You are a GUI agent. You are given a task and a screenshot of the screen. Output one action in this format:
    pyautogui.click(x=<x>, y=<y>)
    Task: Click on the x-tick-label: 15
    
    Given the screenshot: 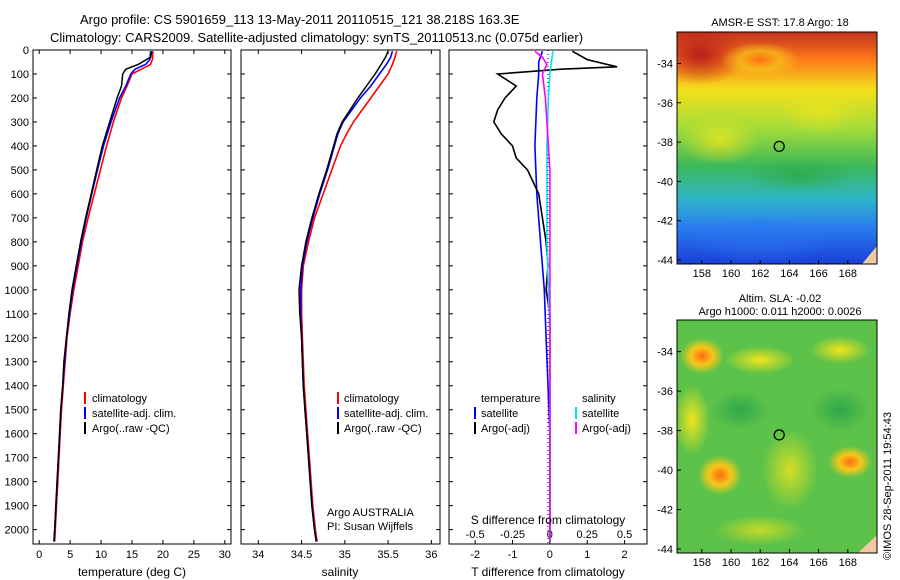 What is the action you would take?
    pyautogui.click(x=132, y=555)
    